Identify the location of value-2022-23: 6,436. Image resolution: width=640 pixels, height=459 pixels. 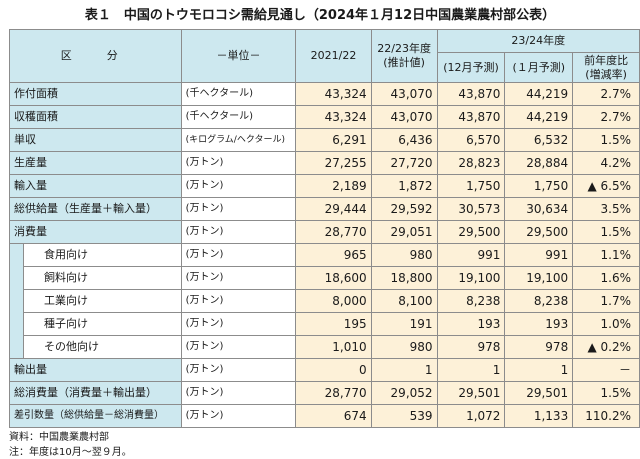
(404, 140).